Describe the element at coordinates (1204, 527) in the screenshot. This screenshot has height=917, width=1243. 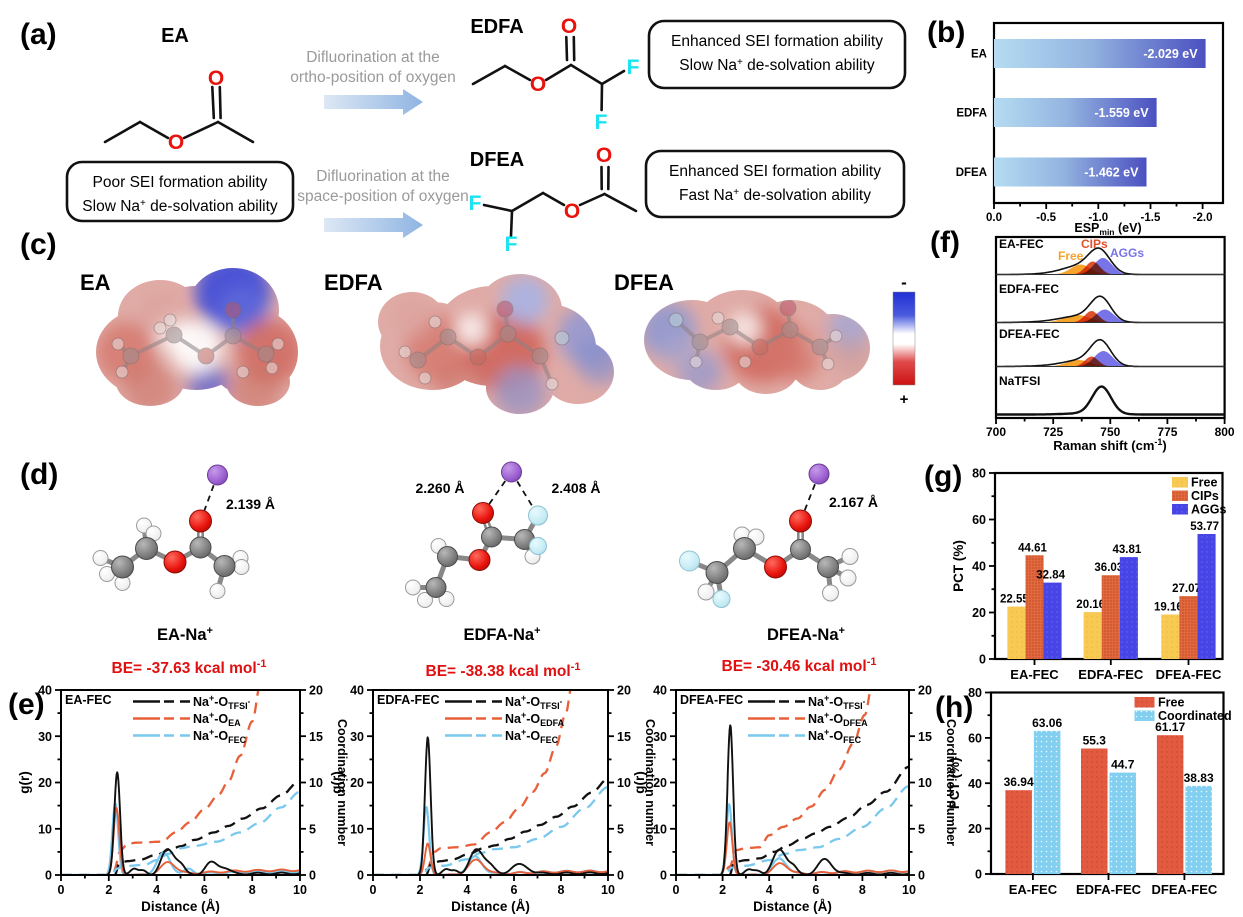
I see `svg-text: 53.77` at that location.